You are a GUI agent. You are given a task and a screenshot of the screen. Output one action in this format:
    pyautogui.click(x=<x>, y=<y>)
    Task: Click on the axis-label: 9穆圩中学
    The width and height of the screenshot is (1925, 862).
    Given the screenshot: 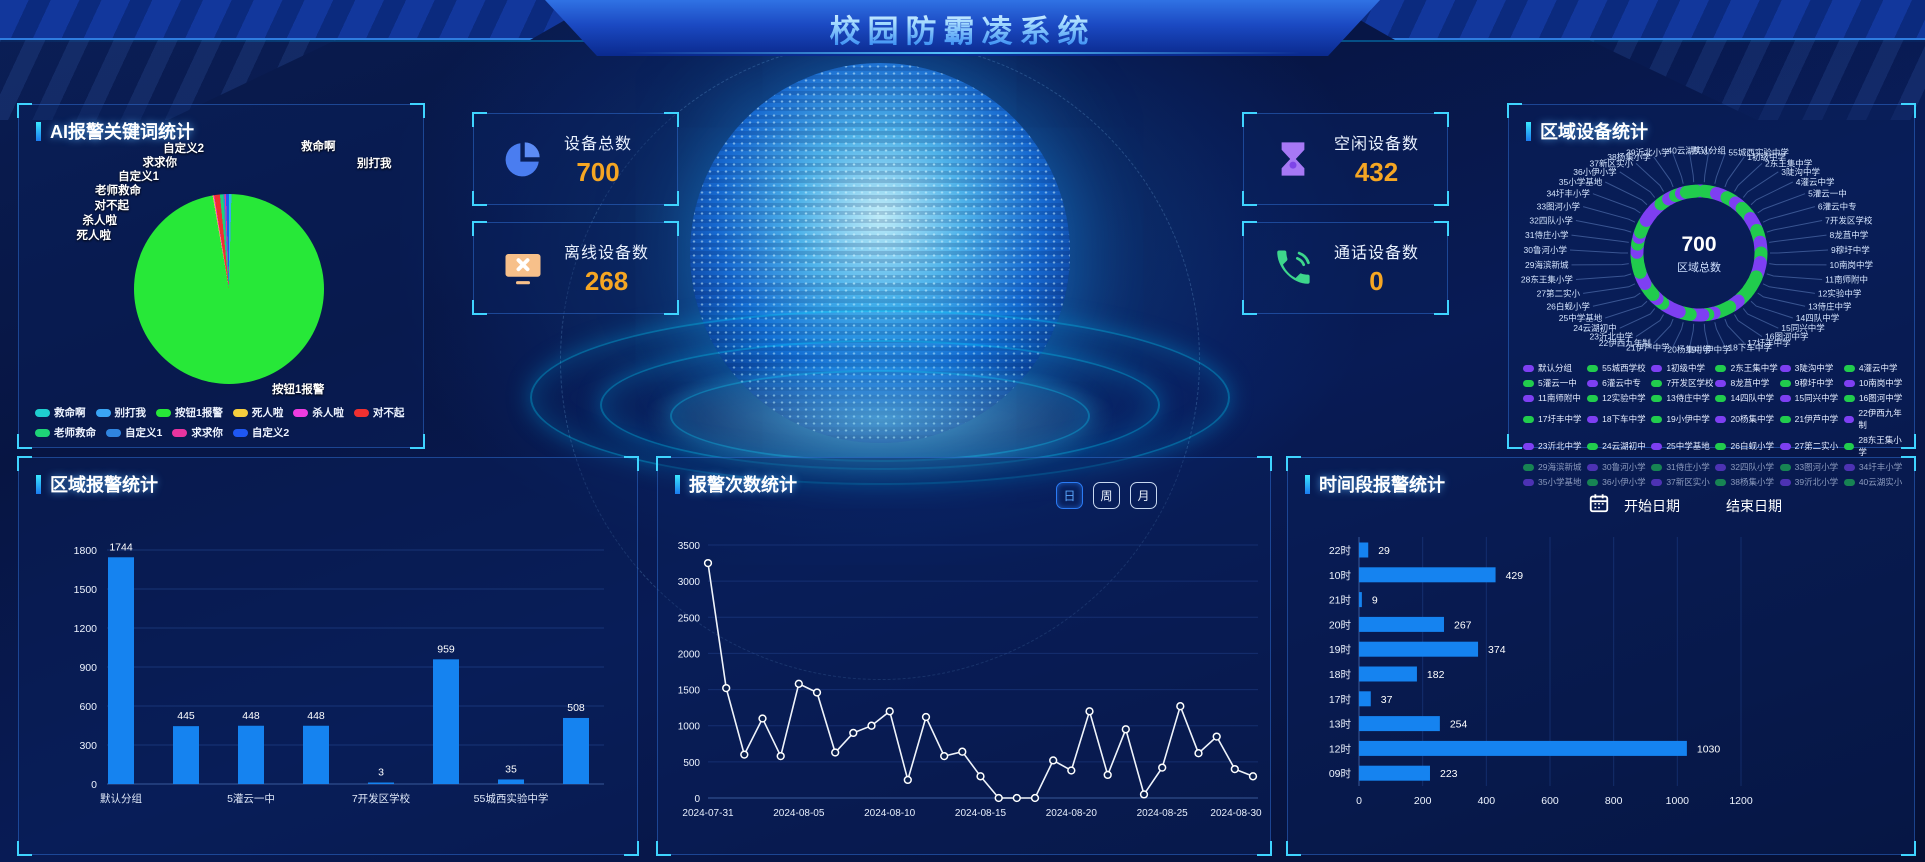 What is the action you would take?
    pyautogui.click(x=1850, y=250)
    